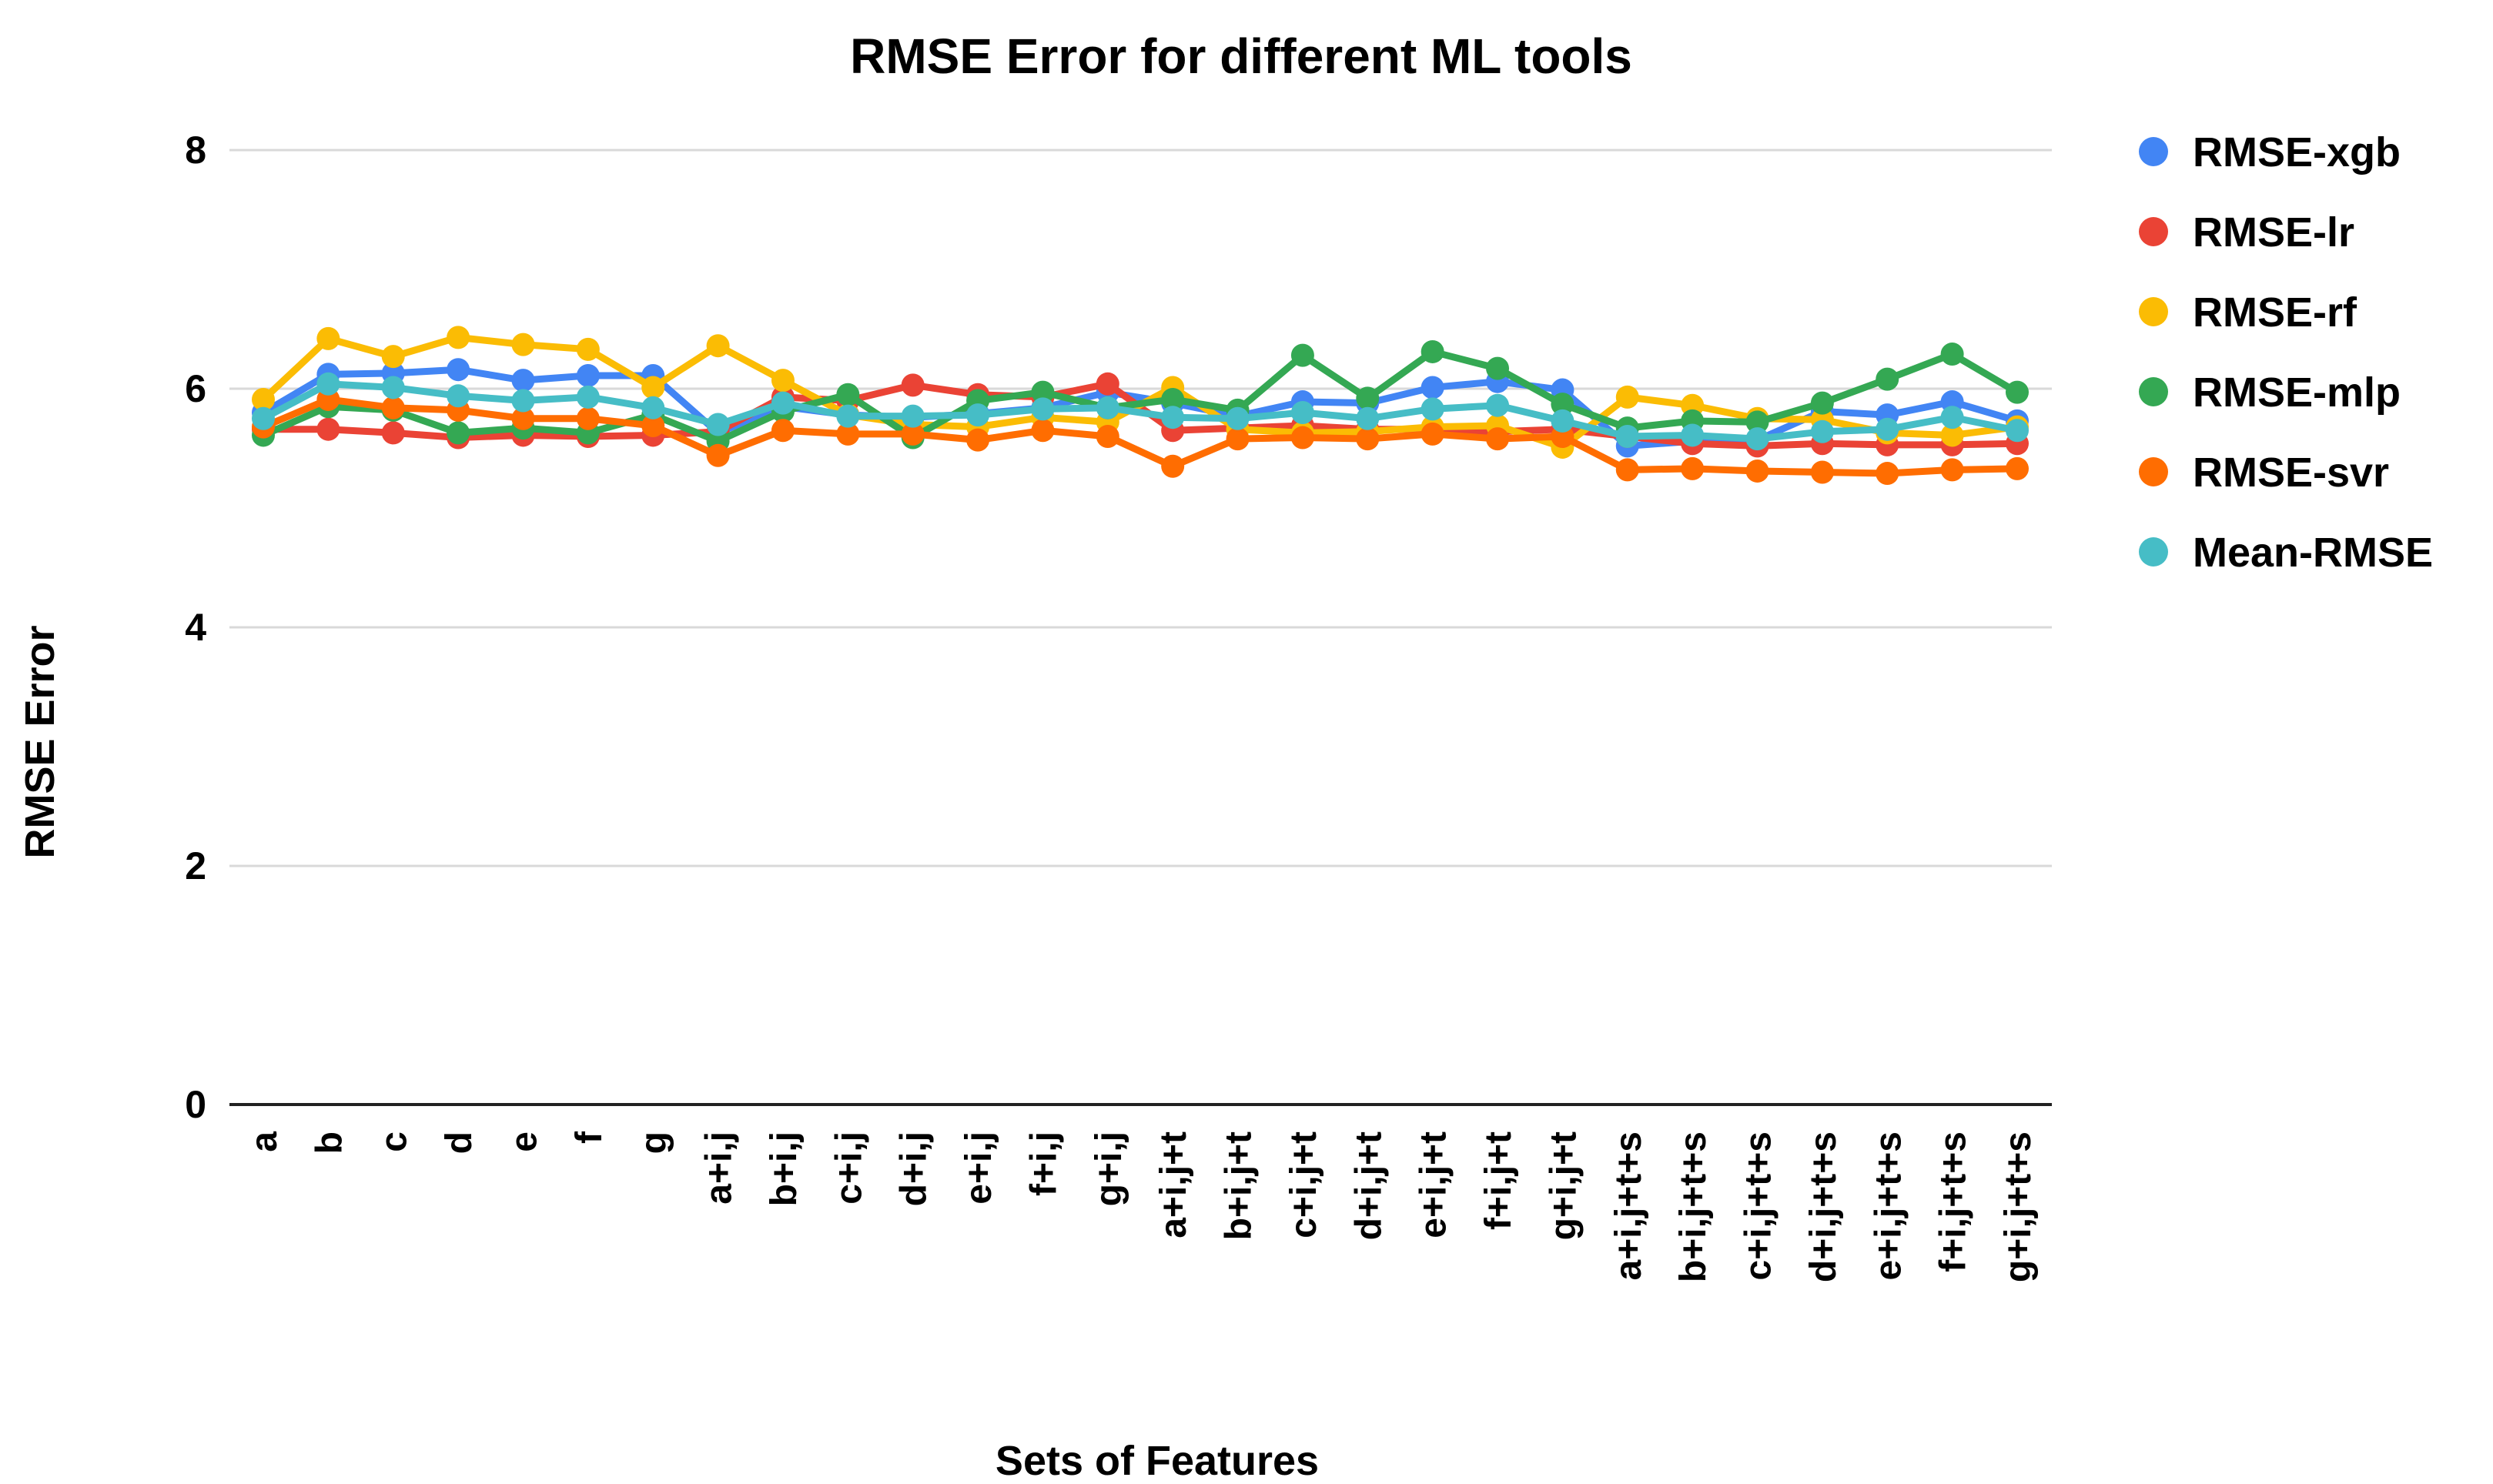 This screenshot has width=2493, height=1484. Describe the element at coordinates (653, 387) in the screenshot. I see `data-point-RMSE-rf-g` at that location.